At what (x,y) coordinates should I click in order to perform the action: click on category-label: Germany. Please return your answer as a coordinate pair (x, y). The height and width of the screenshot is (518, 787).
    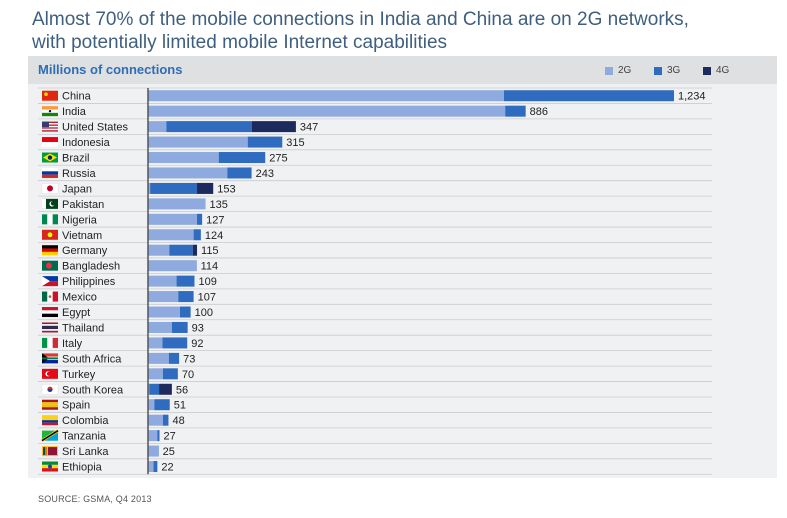
    Looking at the image, I should click on (85, 251).